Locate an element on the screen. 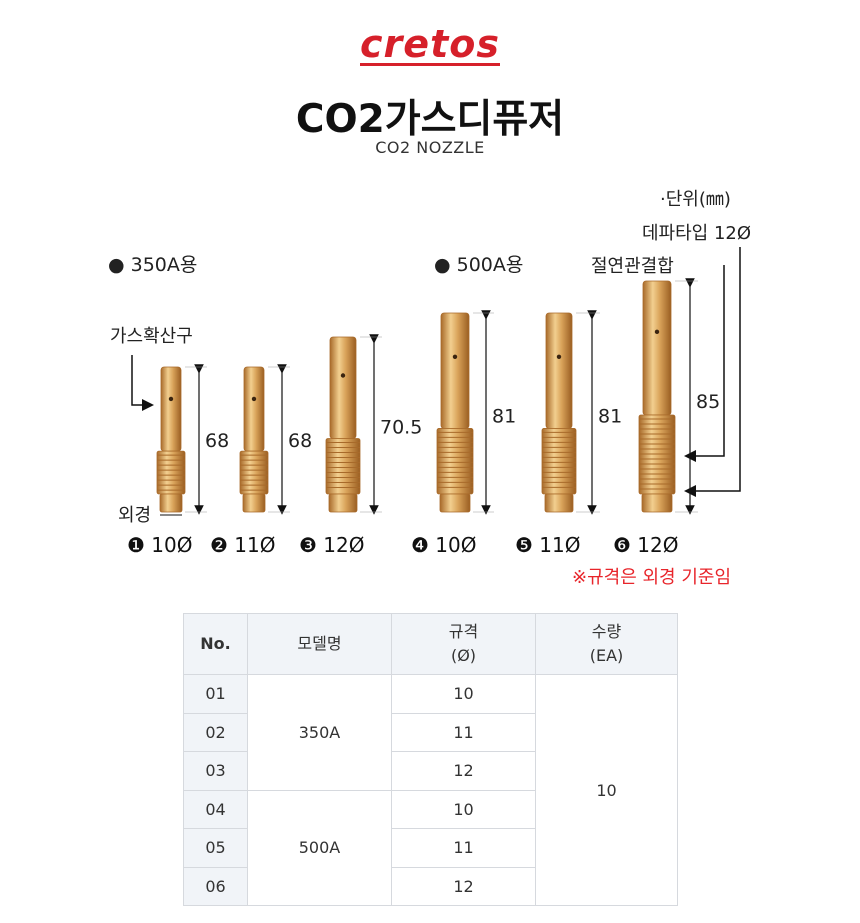  model-cell: 350A is located at coordinates (319, 732).